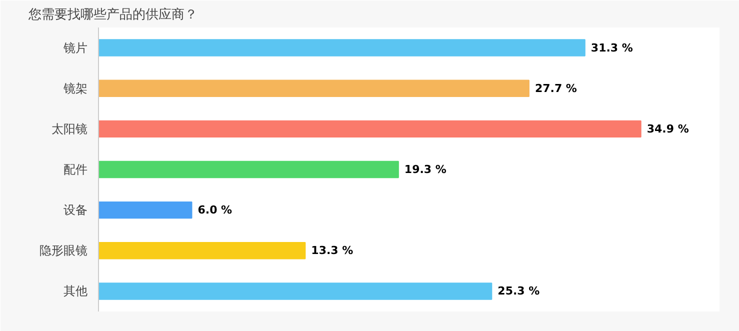 The width and height of the screenshot is (739, 331). What do you see at coordinates (519, 291) in the screenshot?
I see `data-label: 25.3 %` at bounding box center [519, 291].